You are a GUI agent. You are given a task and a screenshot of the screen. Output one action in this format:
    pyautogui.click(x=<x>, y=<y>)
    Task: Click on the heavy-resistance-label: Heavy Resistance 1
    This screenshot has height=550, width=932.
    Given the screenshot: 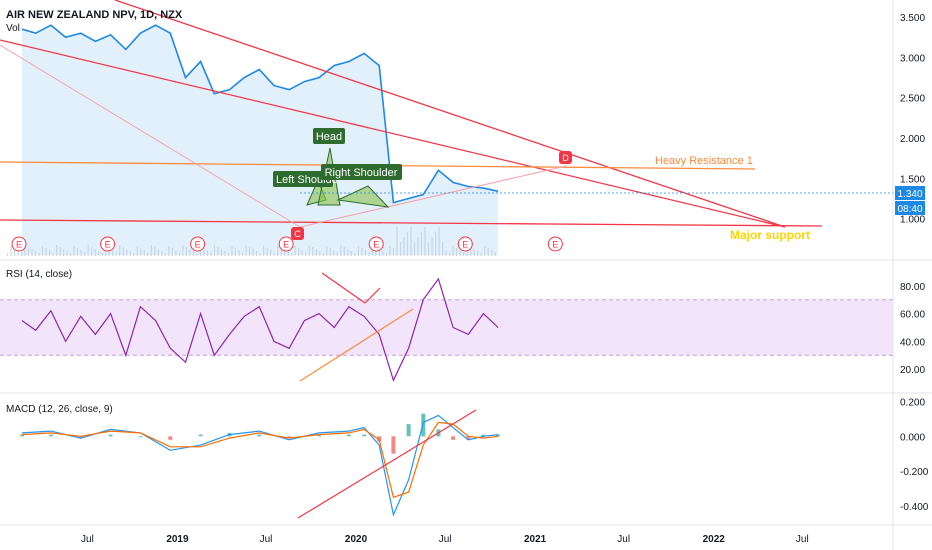 What is the action you would take?
    pyautogui.click(x=704, y=161)
    